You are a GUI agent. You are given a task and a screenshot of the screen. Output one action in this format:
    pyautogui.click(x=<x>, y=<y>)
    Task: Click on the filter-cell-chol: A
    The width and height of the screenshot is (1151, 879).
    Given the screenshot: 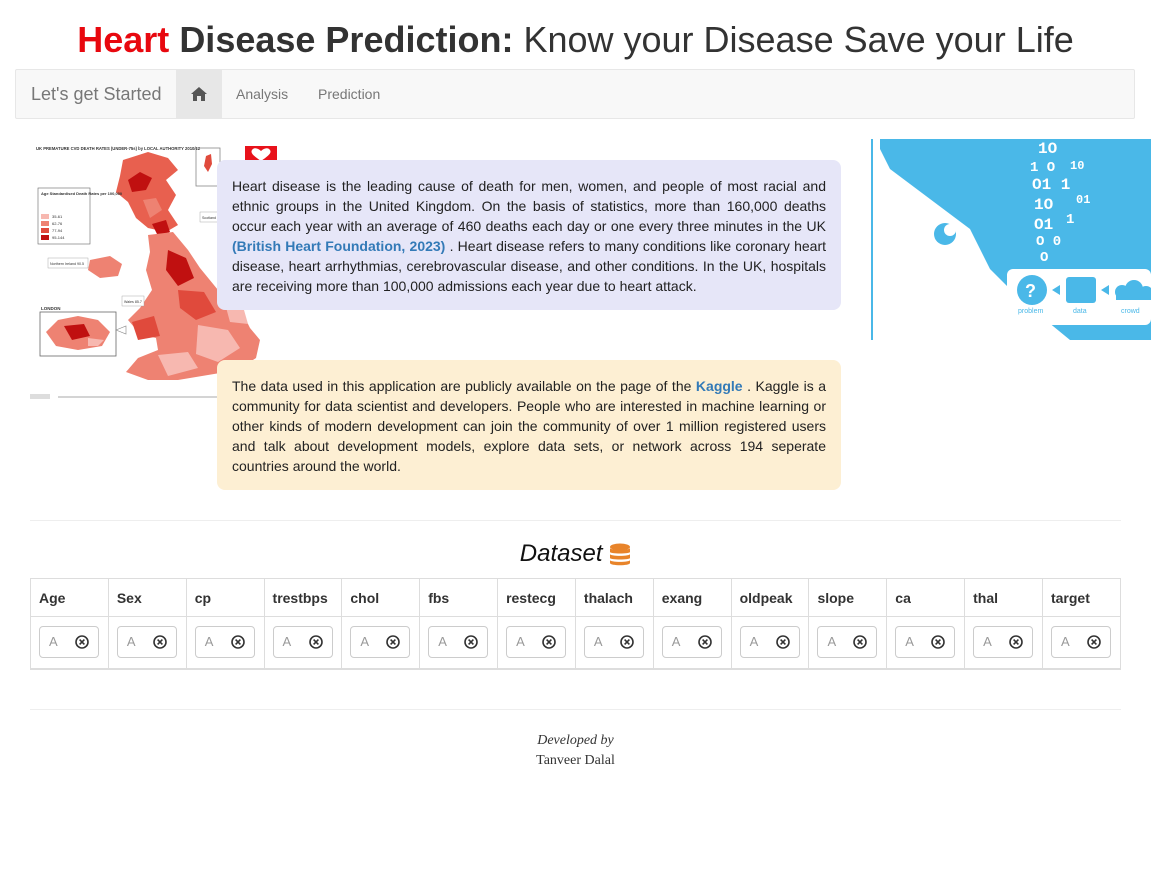 What is the action you would take?
    pyautogui.click(x=381, y=643)
    